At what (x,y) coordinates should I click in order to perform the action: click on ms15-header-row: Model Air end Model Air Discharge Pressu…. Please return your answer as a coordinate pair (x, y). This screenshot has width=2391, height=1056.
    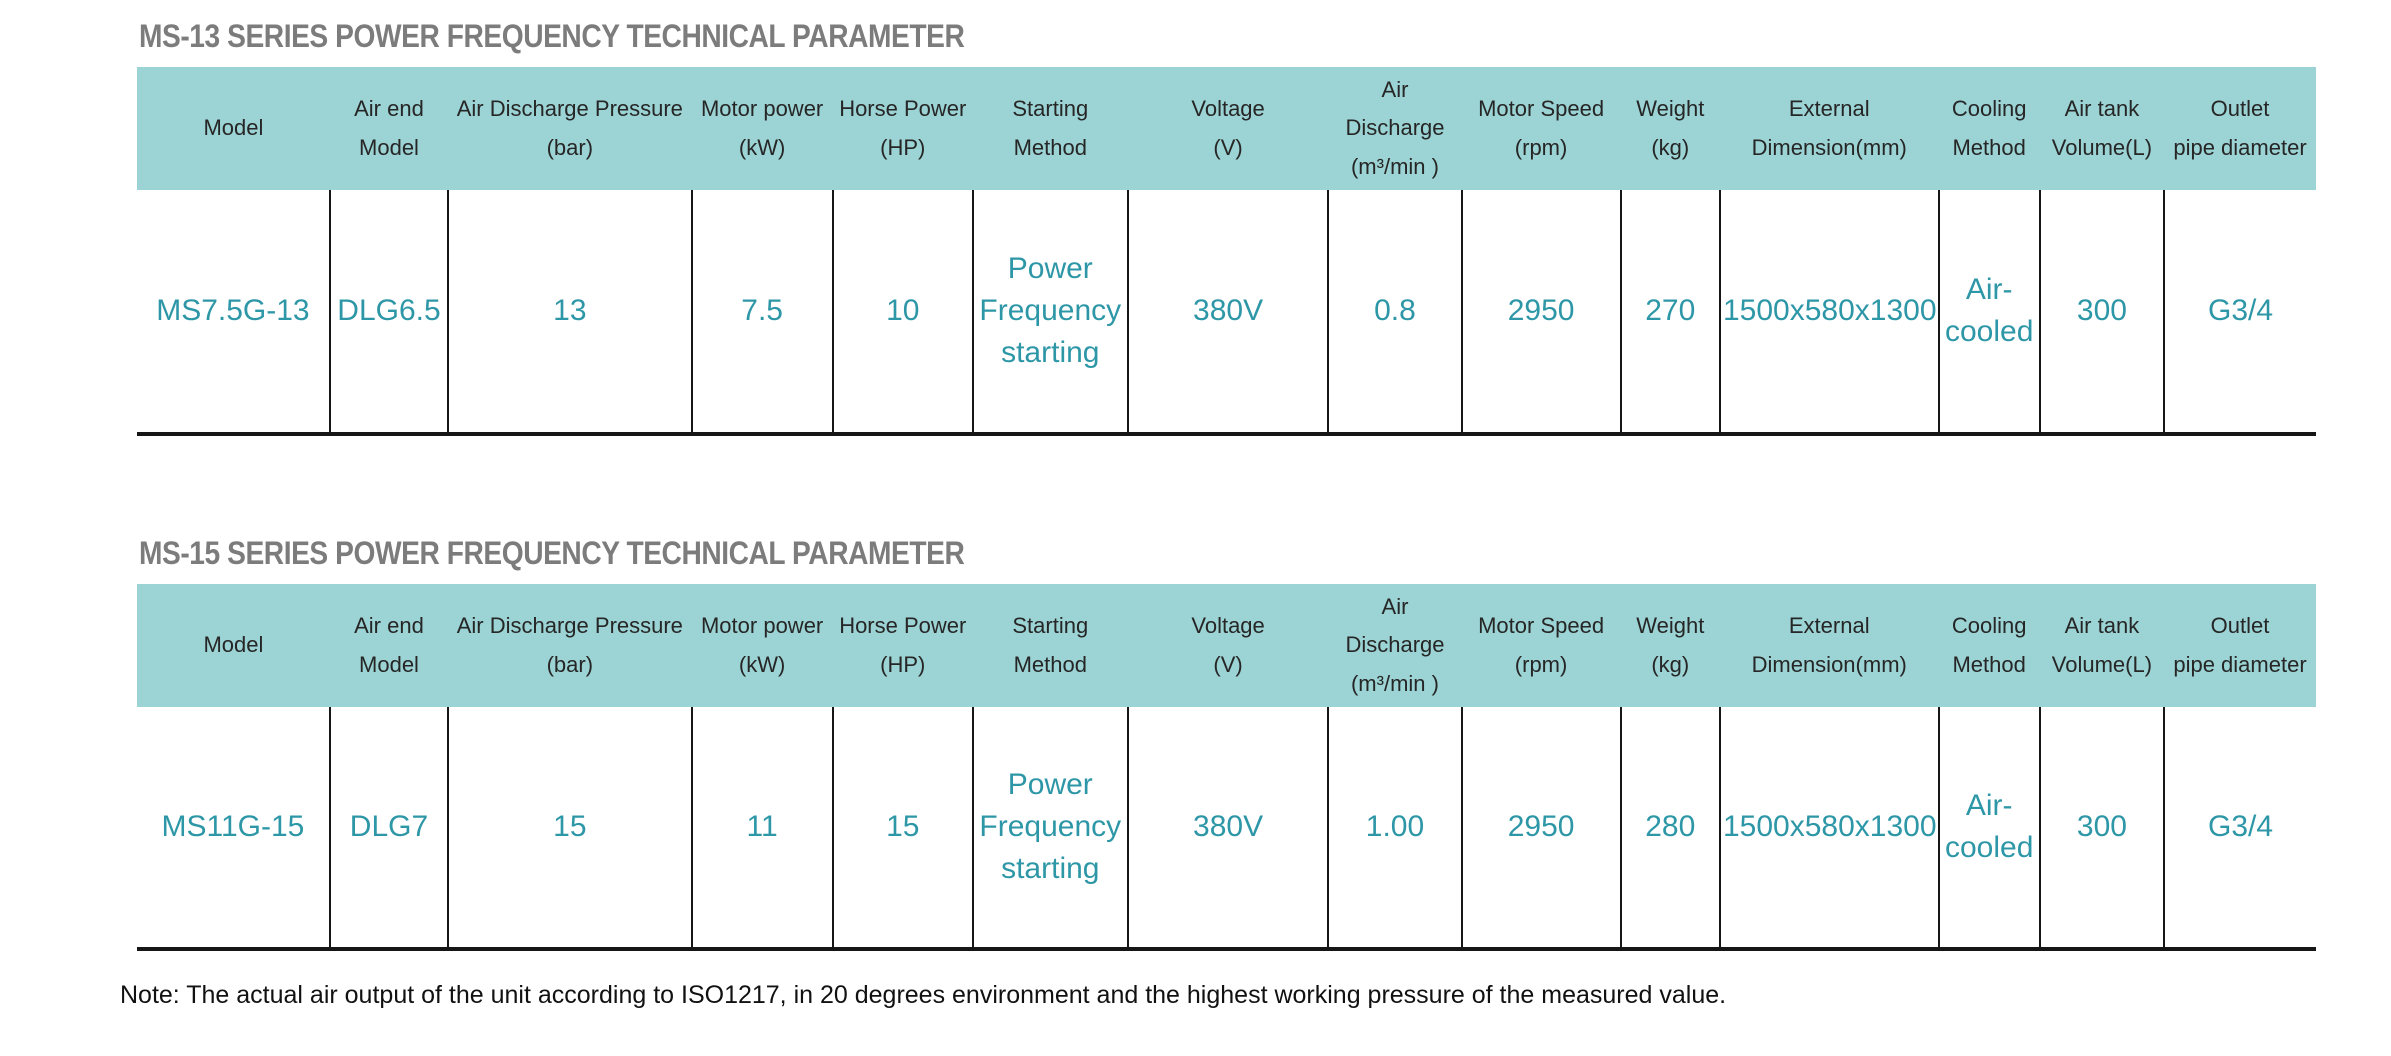
    Looking at the image, I should click on (1226, 645).